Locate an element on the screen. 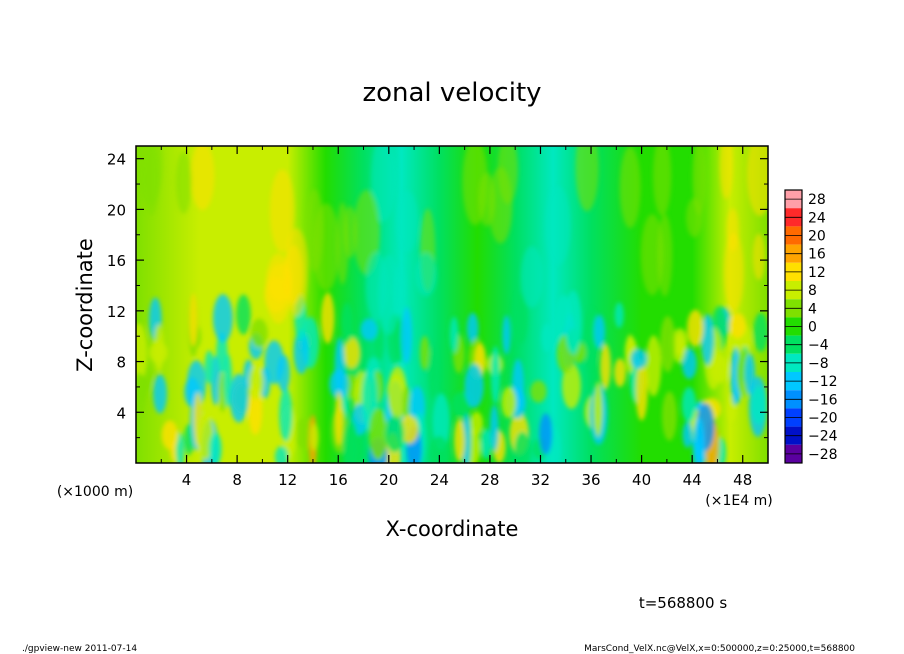 The height and width of the screenshot is (654, 904). y-tick-label: 24 is located at coordinates (116, 160).